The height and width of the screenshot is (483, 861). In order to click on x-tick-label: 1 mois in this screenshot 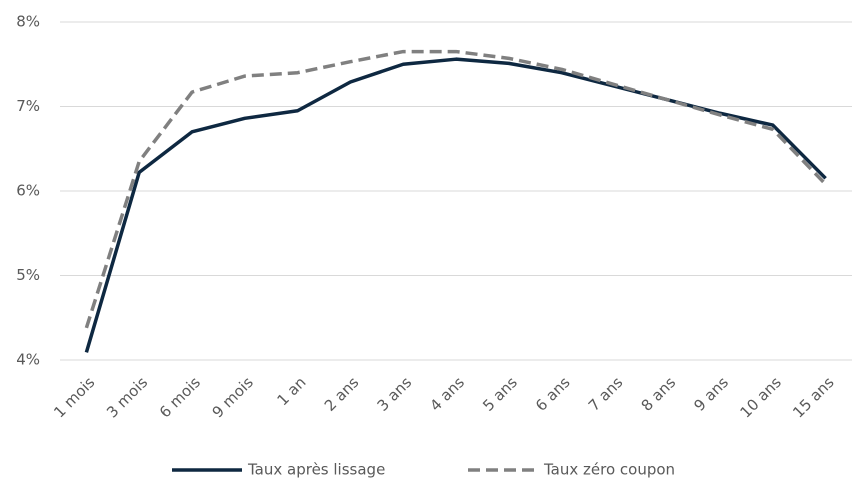, I will do `click(74, 397)`.